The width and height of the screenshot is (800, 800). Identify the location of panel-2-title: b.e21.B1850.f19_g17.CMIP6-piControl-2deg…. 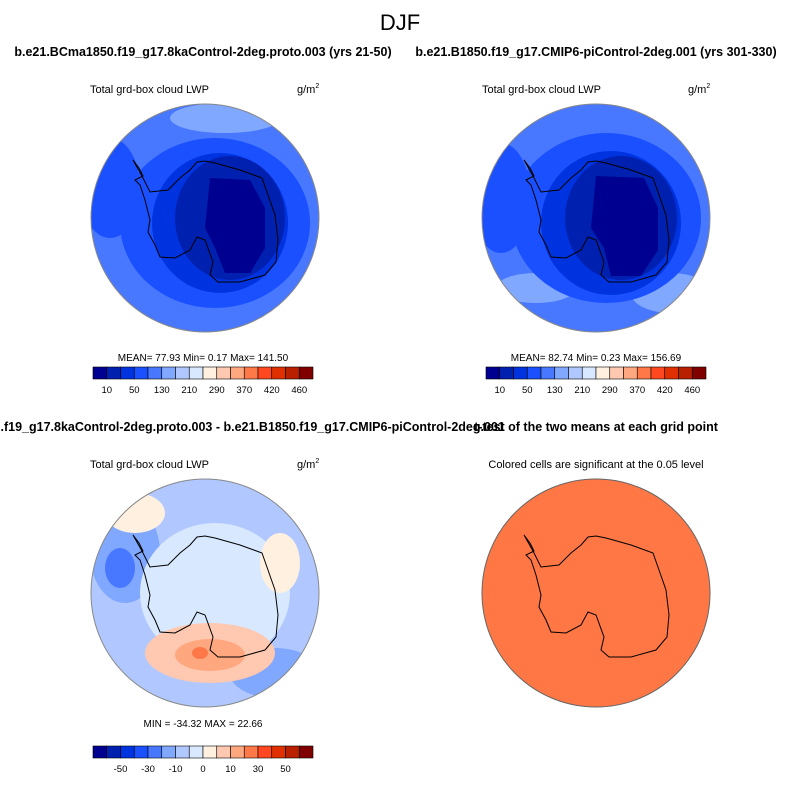
(595, 52).